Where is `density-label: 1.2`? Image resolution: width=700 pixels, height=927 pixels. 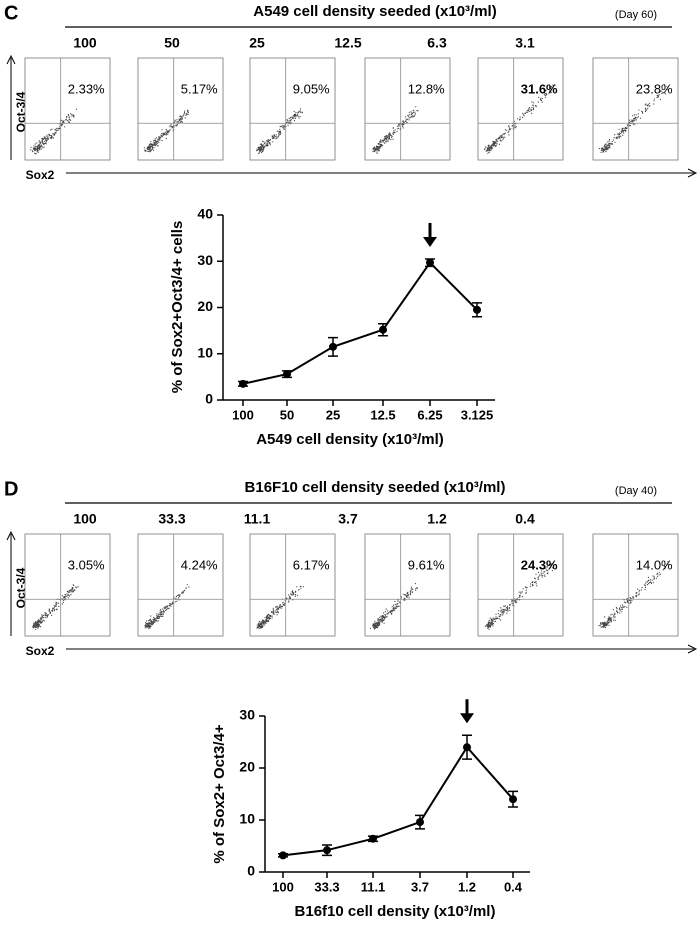
density-label: 1.2 is located at coordinates (437, 519).